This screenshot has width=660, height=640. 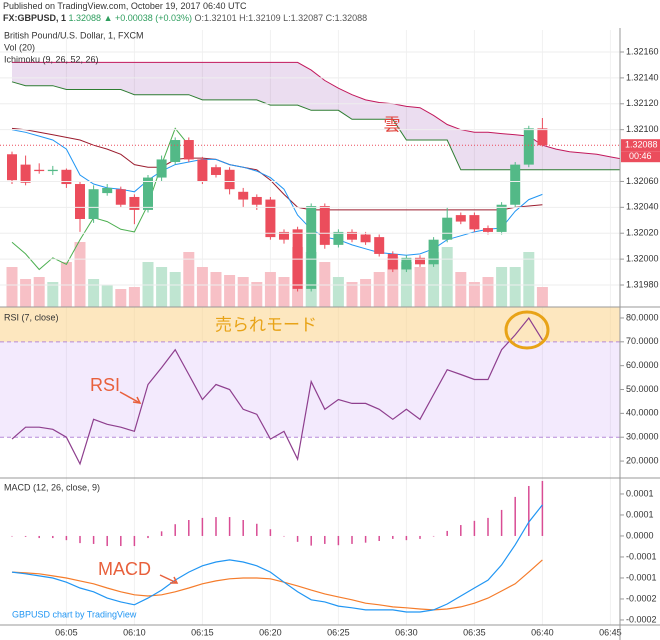 What do you see at coordinates (134, 632) in the screenshot?
I see `x-tick-label: 06:10` at bounding box center [134, 632].